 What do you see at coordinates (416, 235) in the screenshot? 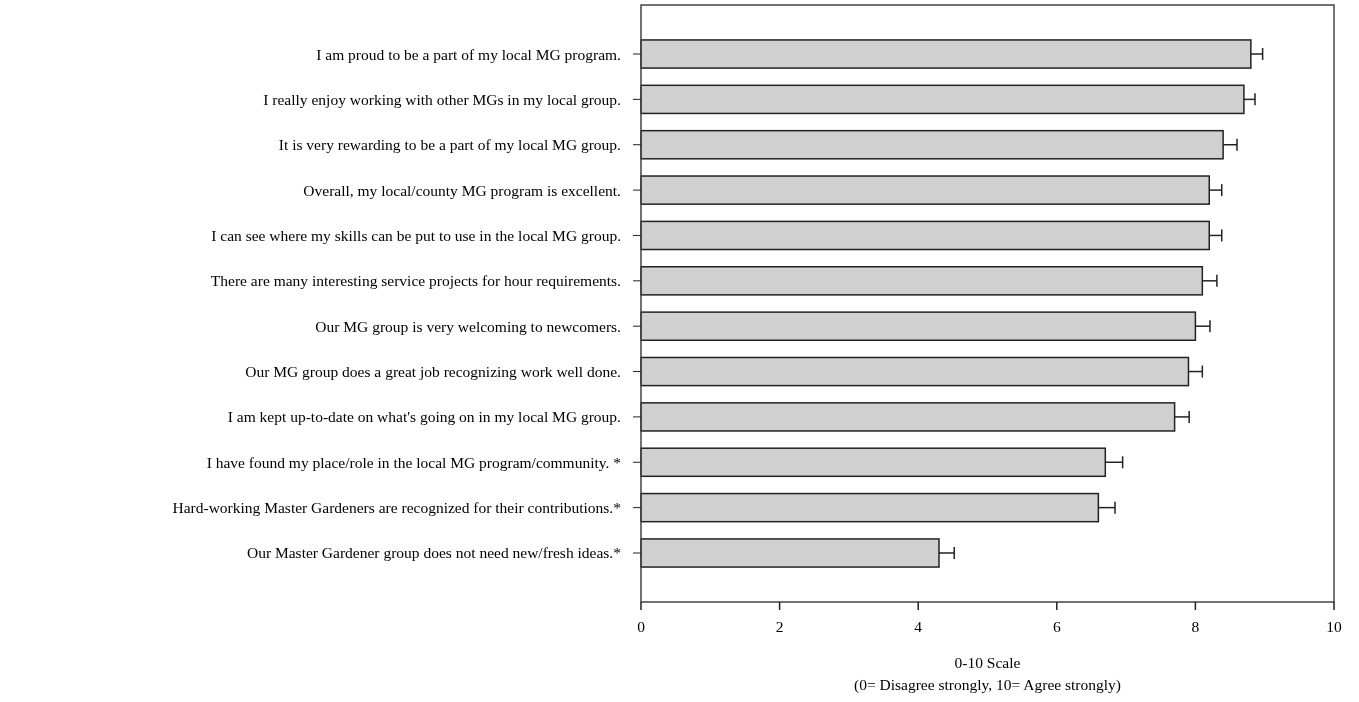
I see `y-tick-label: I can see where my skills can be put to use in the local MG group.` at bounding box center [416, 235].